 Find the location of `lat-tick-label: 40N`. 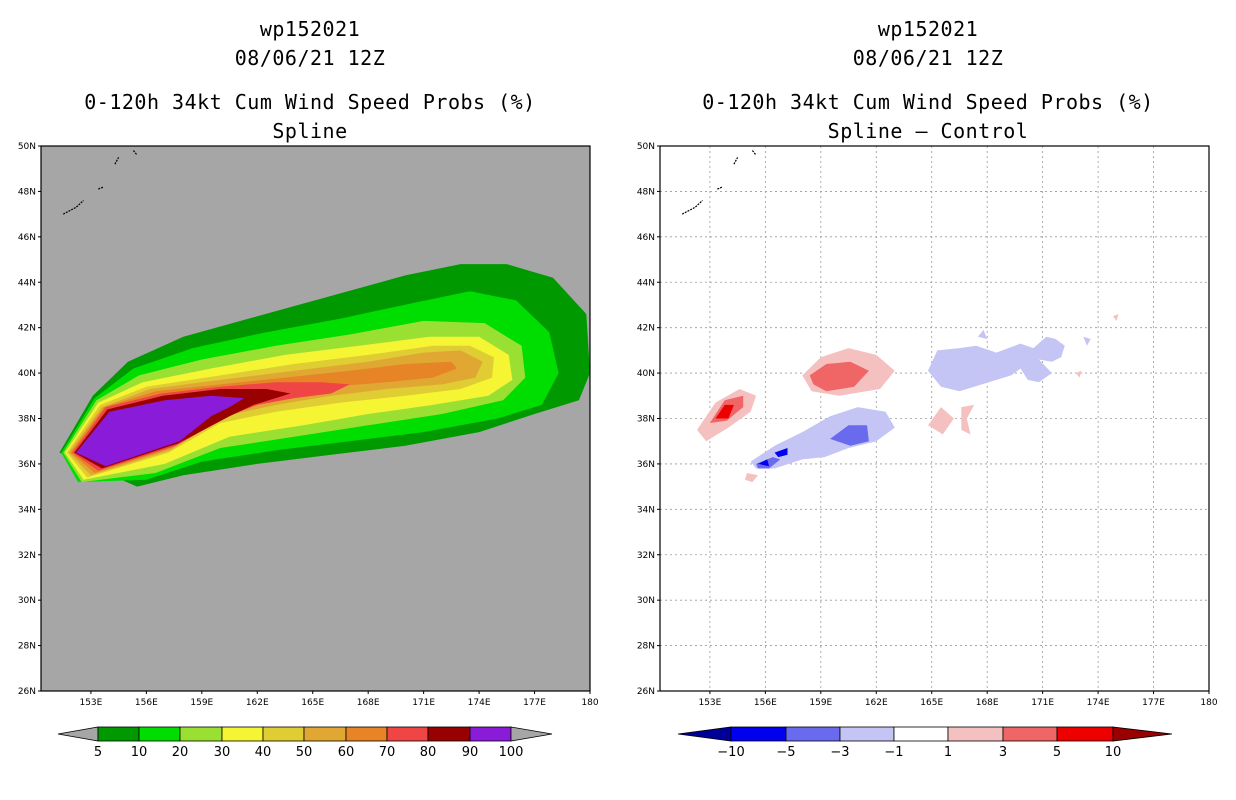

lat-tick-label: 40N is located at coordinates (27, 374).